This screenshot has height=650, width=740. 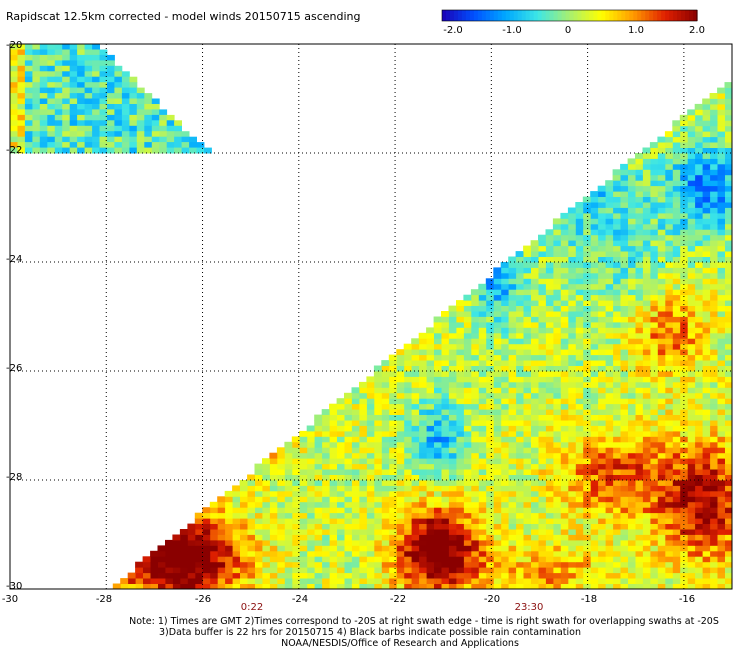 I want to click on y-tick-label: -26, so click(x=14, y=368).